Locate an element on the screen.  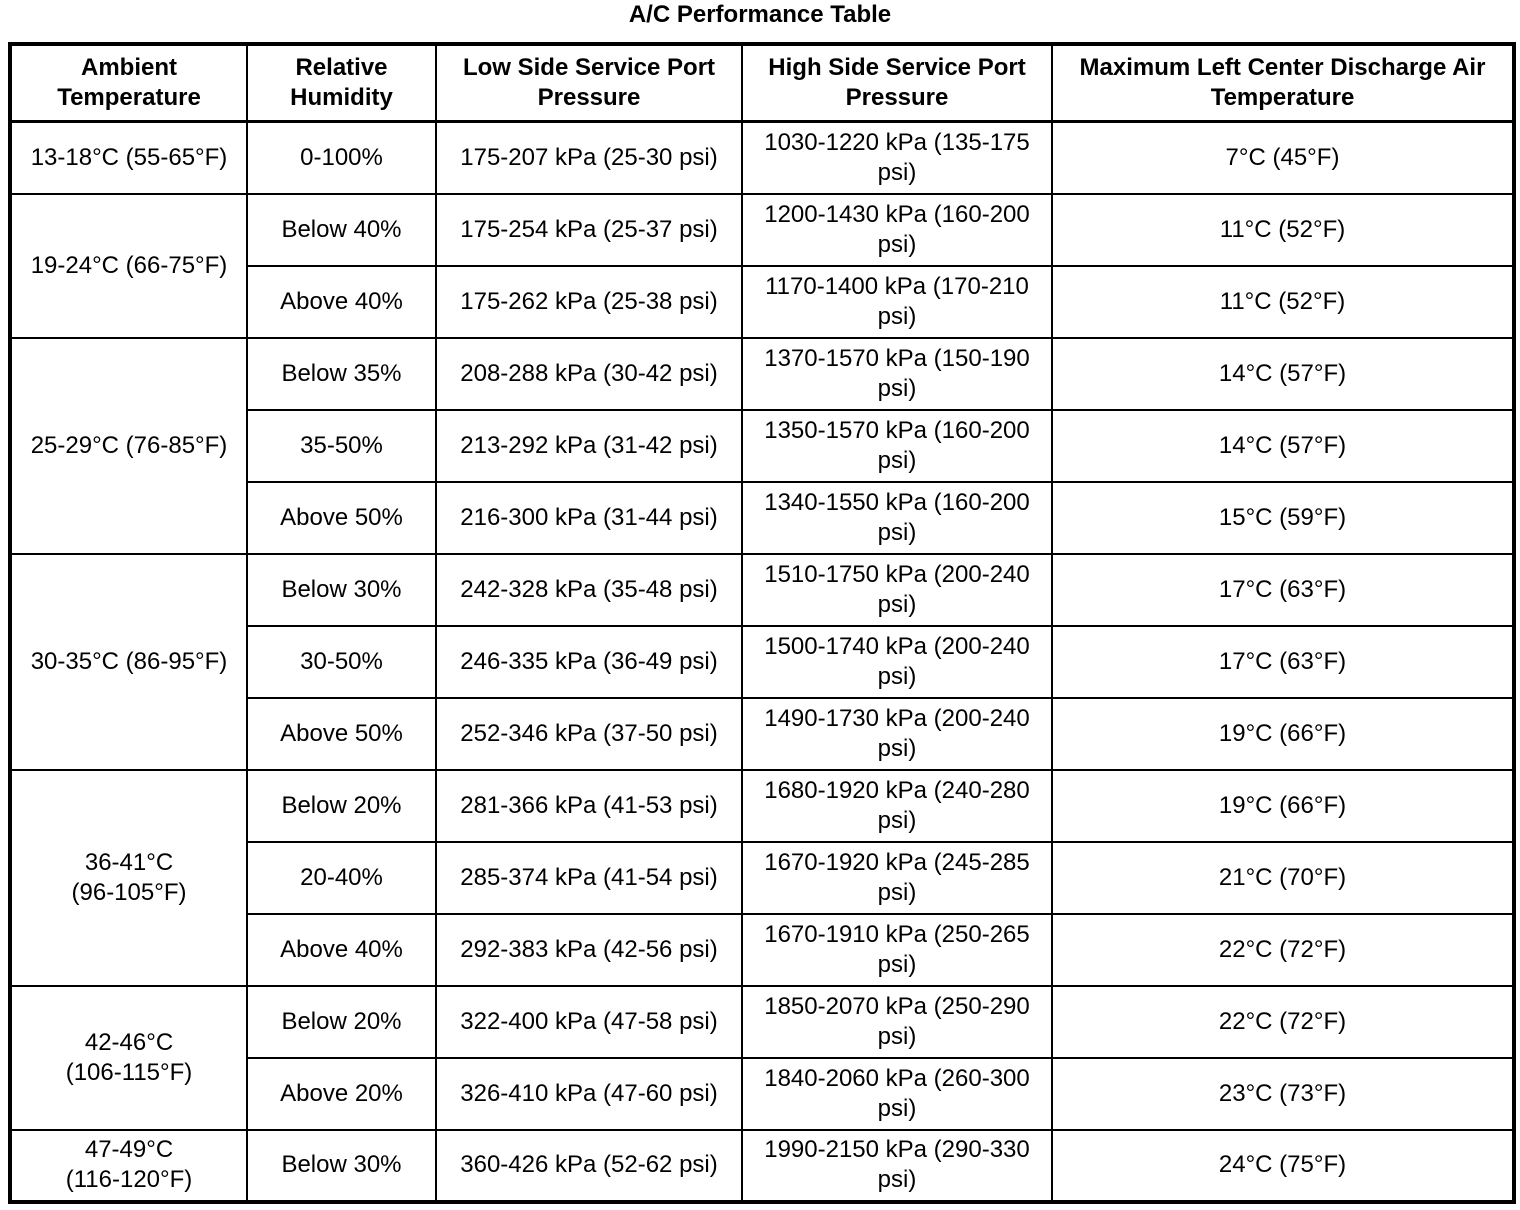
low-side-pressure-cell: 326-410 kPa (47-60 psi) is located at coordinates (589, 1093).